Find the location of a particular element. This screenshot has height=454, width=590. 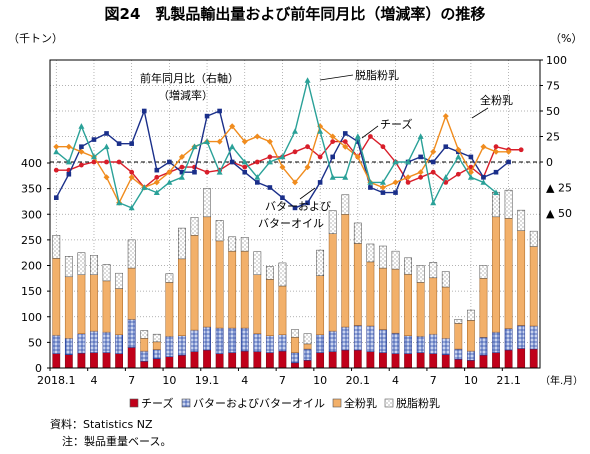

left-tick-label: 0 is located at coordinates (38, 368).